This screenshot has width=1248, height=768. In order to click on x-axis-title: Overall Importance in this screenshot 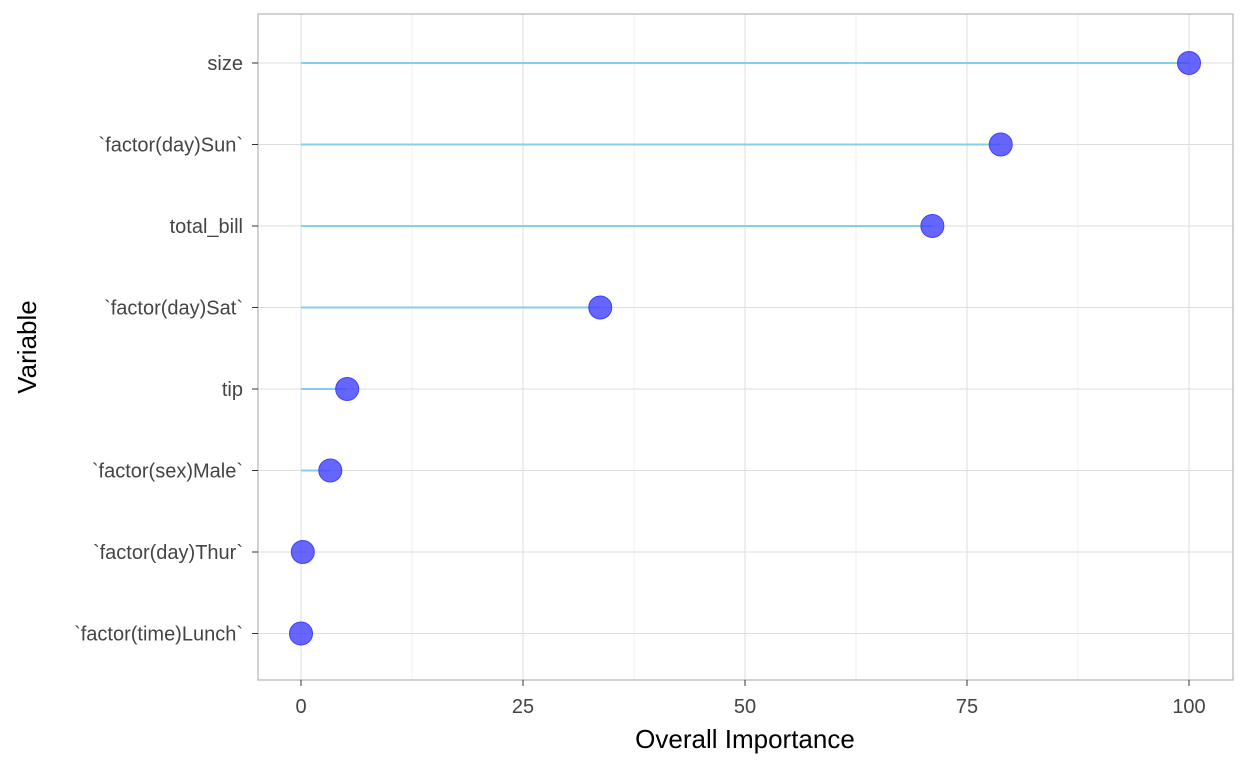, I will do `click(745, 739)`.